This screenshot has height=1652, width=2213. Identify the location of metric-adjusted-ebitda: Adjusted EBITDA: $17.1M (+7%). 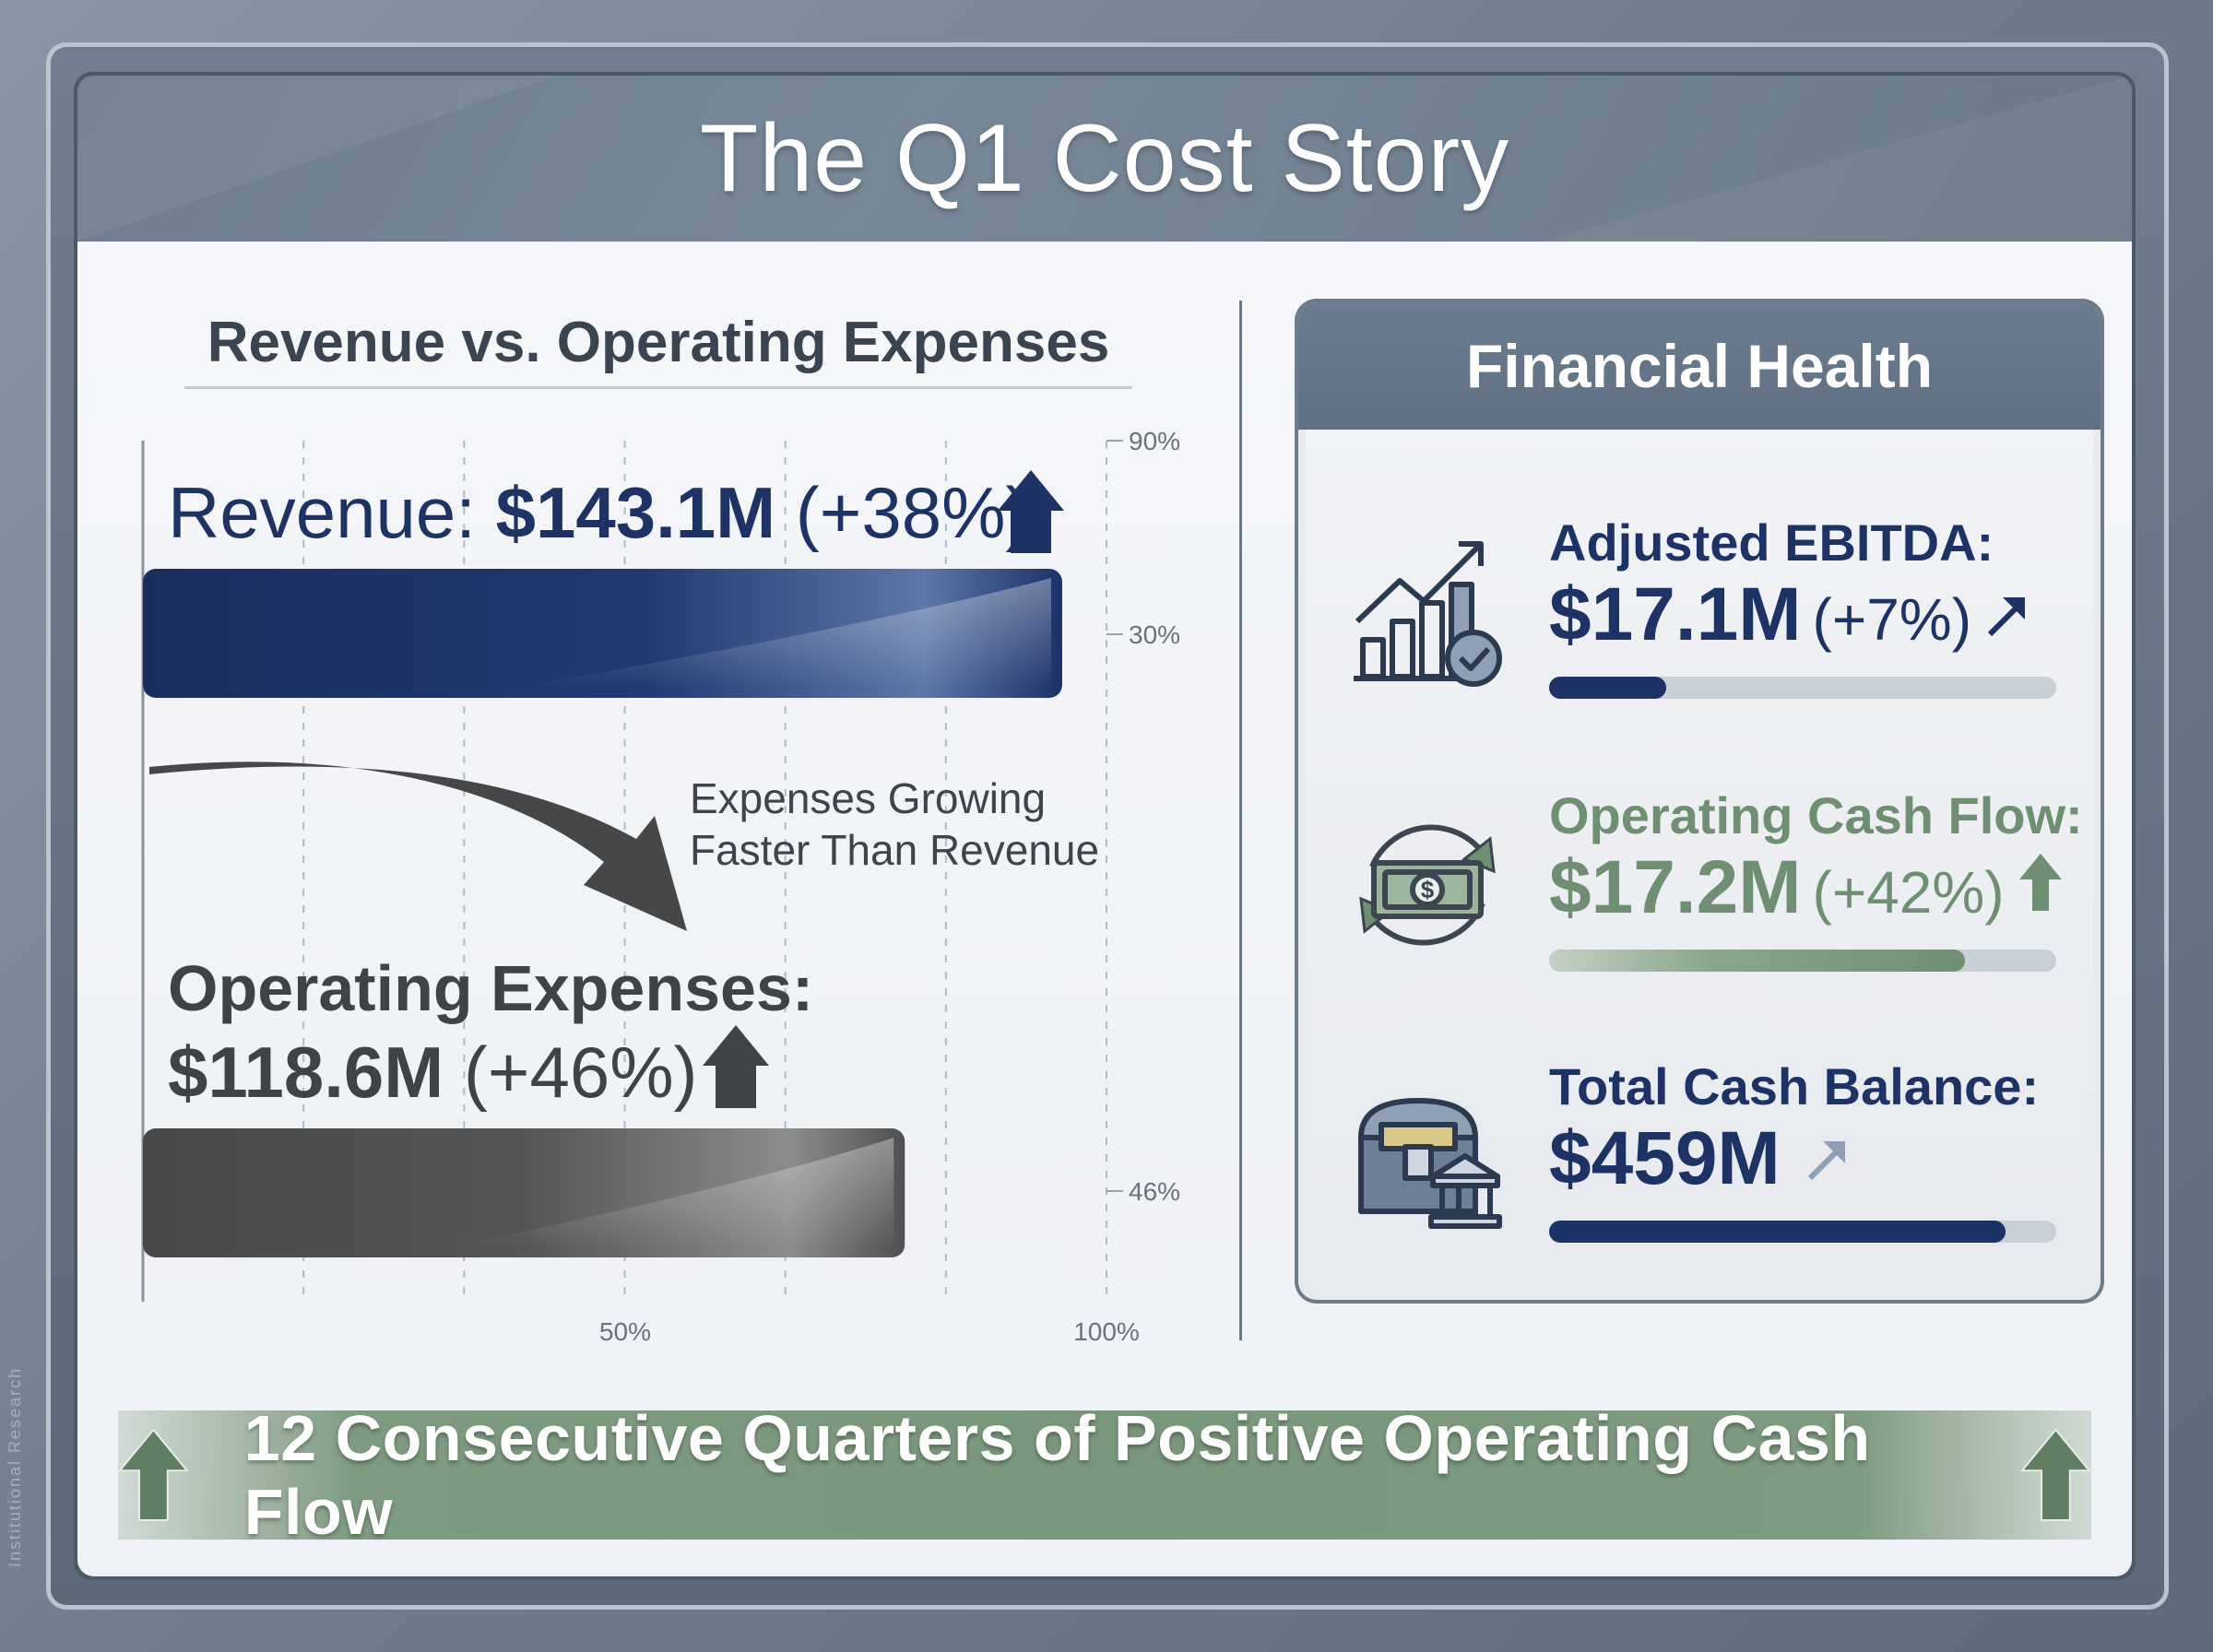
(1699, 617).